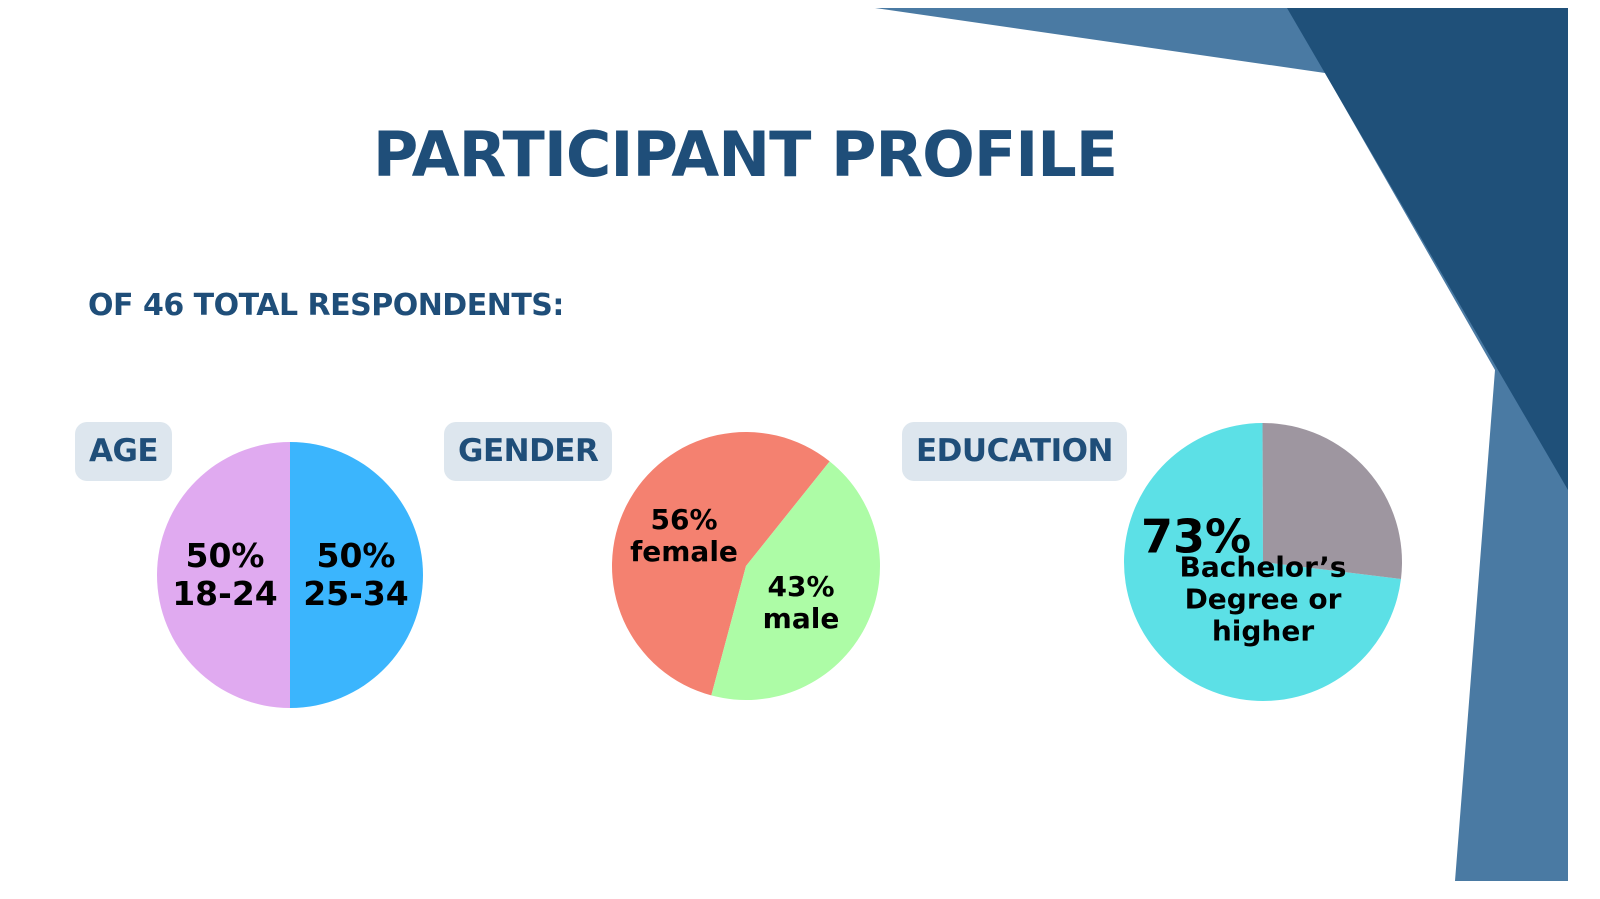 This screenshot has width=1600, height=899. Describe the element at coordinates (801, 618) in the screenshot. I see `category-label: male` at that location.